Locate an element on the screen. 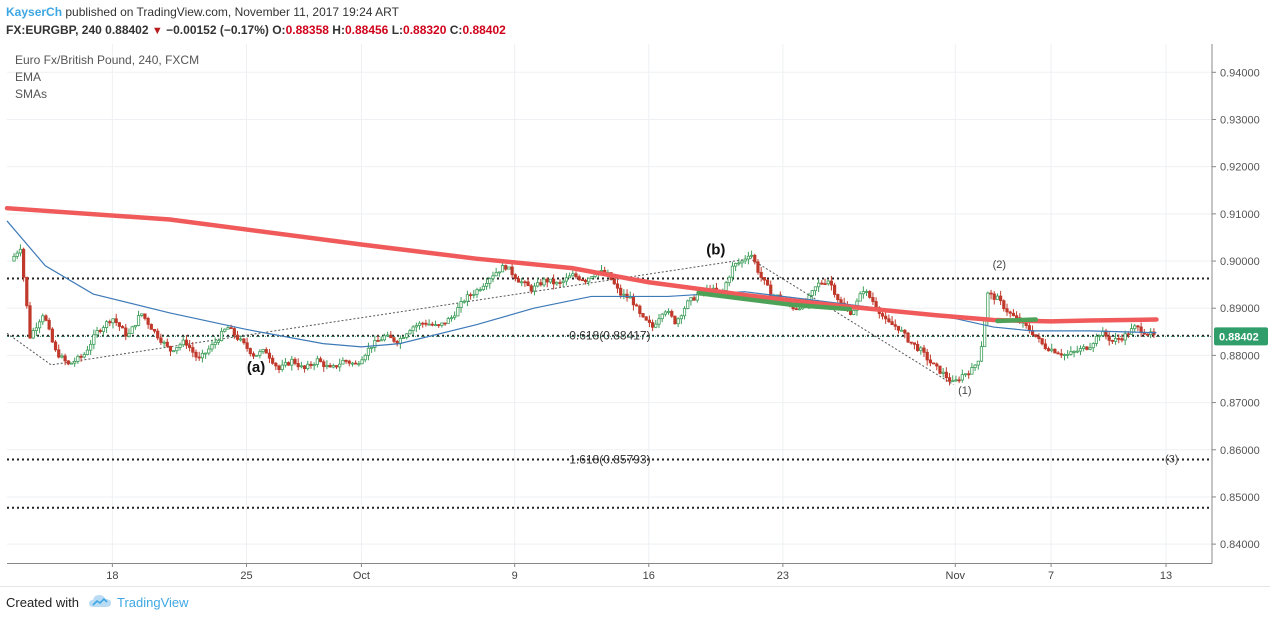 The height and width of the screenshot is (620, 1270). legend-smas: SMAs is located at coordinates (31, 94).